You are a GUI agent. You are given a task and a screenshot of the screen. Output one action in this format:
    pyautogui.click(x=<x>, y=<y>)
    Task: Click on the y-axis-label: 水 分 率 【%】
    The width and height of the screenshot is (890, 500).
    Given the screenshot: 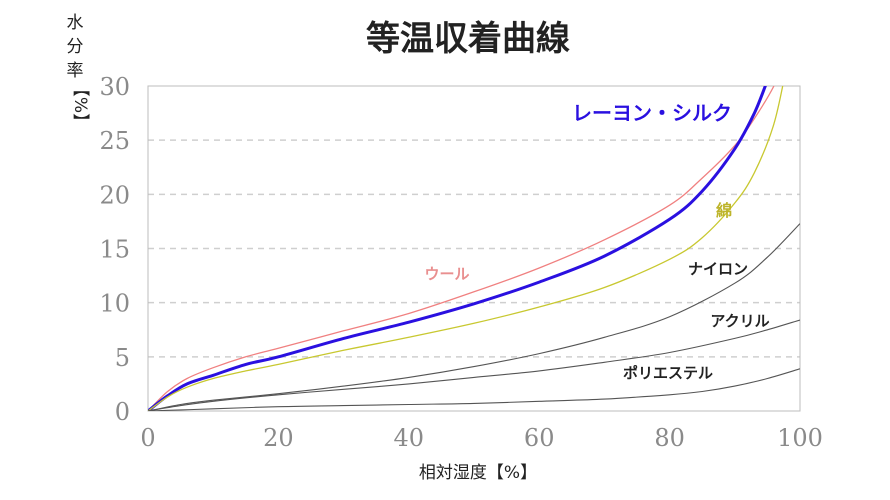 What is the action you would take?
    pyautogui.click(x=79, y=71)
    